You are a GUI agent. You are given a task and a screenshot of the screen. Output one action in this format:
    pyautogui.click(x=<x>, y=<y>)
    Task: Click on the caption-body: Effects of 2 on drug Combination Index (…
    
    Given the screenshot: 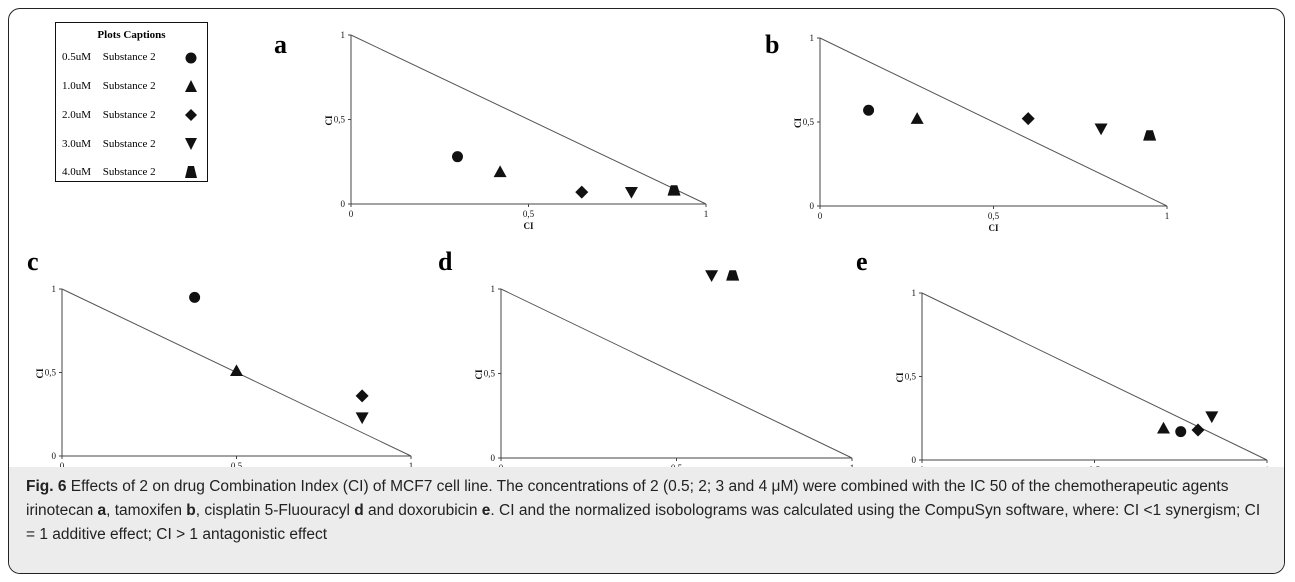 What is the action you would take?
    pyautogui.click(x=643, y=510)
    